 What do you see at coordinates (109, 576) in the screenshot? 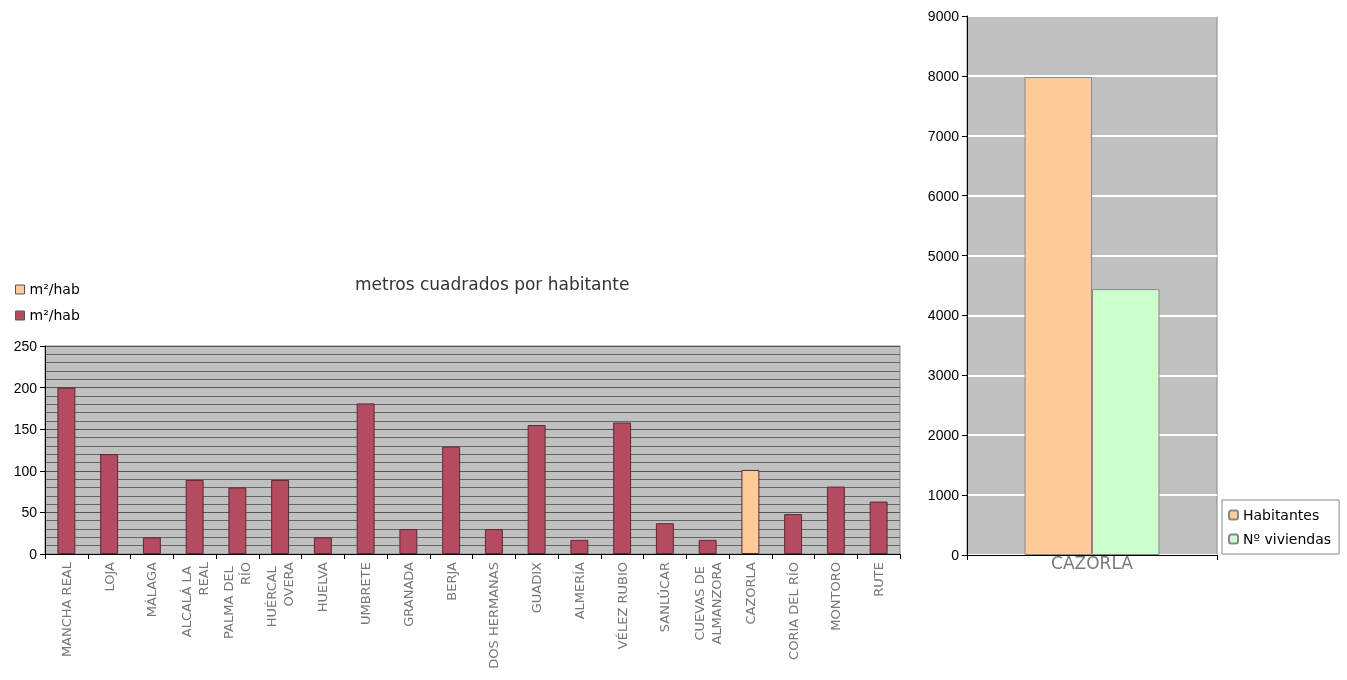
I see `x-tick-label: LOJA` at bounding box center [109, 576].